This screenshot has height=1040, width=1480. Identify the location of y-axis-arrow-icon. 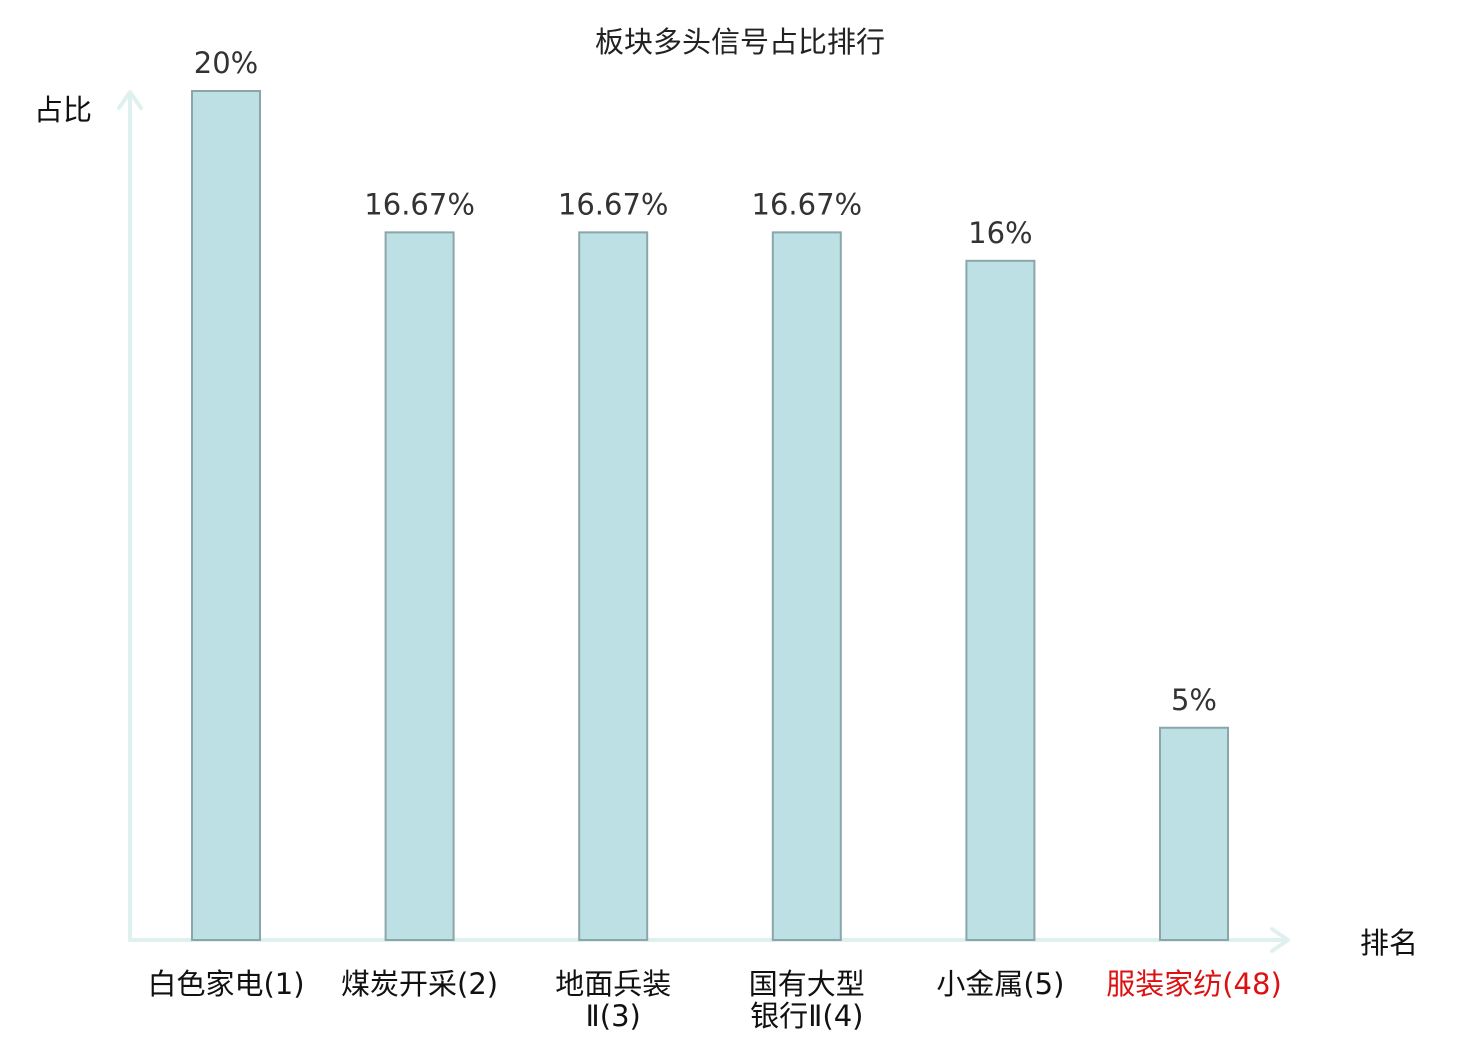
(130, 100).